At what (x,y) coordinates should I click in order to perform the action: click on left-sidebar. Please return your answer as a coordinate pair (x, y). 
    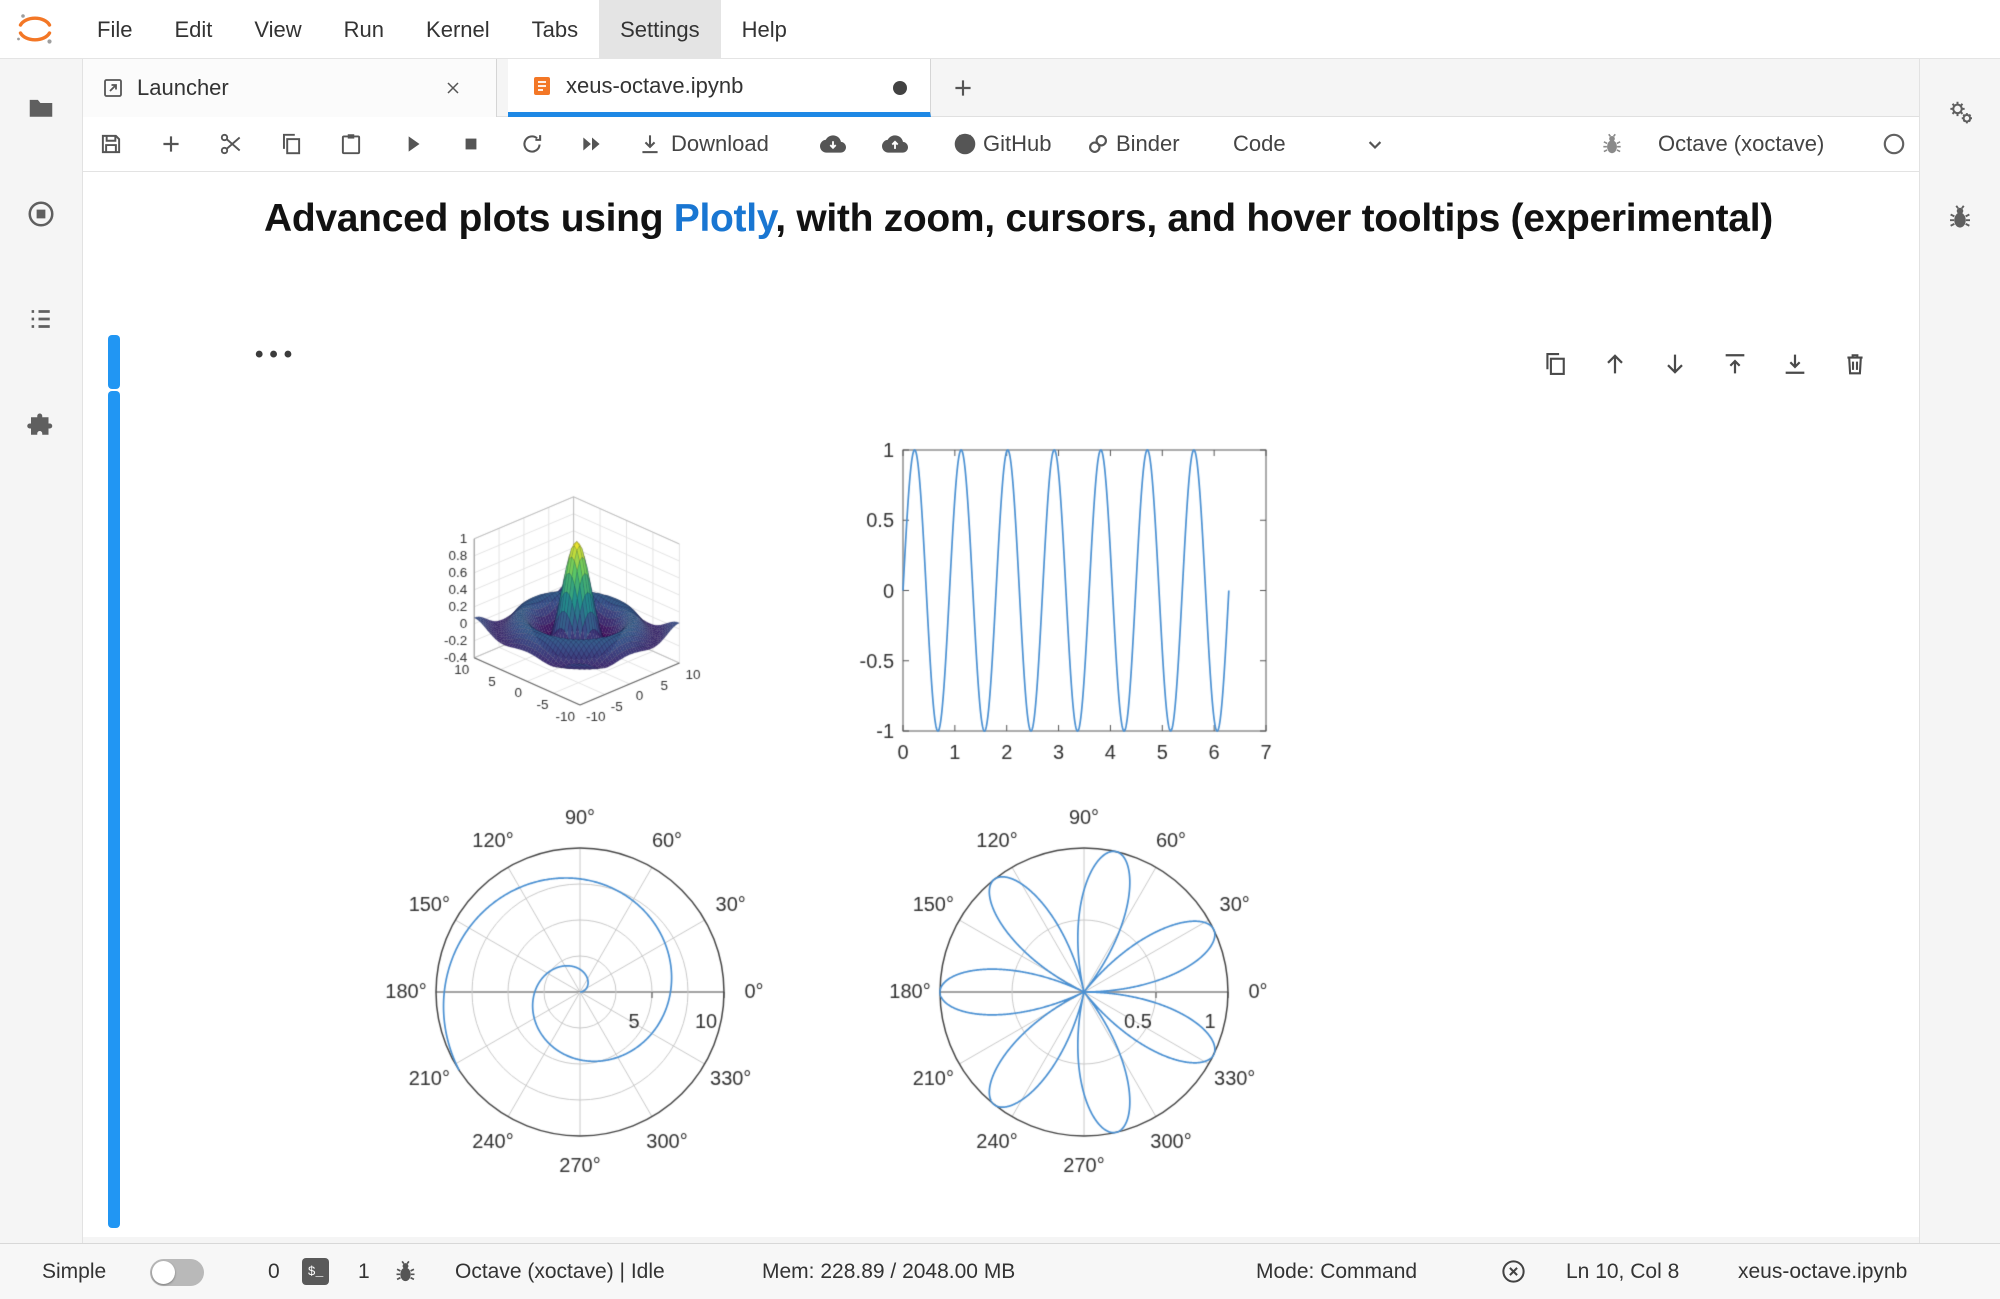
    Looking at the image, I should click on (41, 651).